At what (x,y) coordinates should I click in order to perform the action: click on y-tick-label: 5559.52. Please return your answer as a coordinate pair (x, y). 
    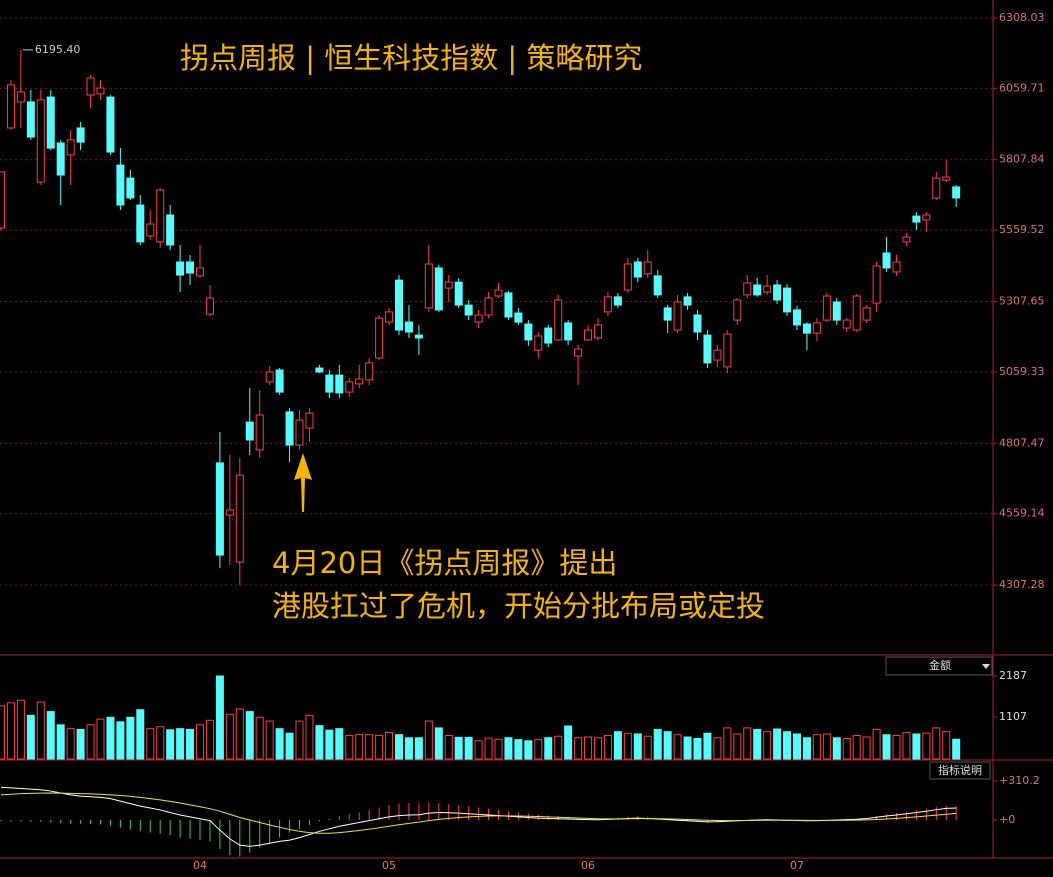
    Looking at the image, I should click on (1022, 229).